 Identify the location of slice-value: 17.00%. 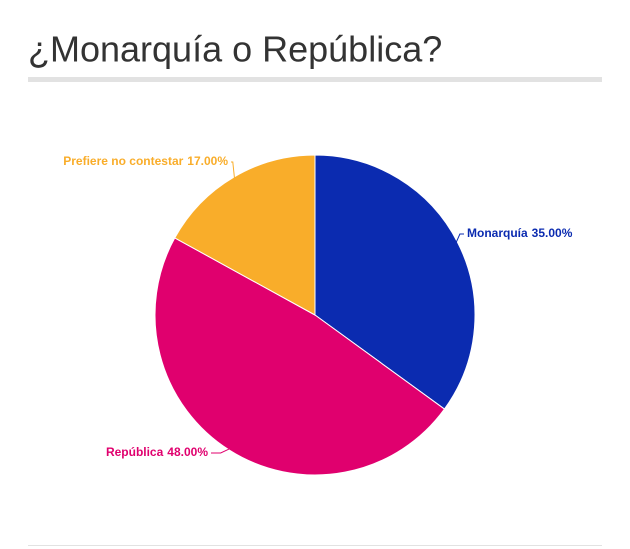
(207, 161).